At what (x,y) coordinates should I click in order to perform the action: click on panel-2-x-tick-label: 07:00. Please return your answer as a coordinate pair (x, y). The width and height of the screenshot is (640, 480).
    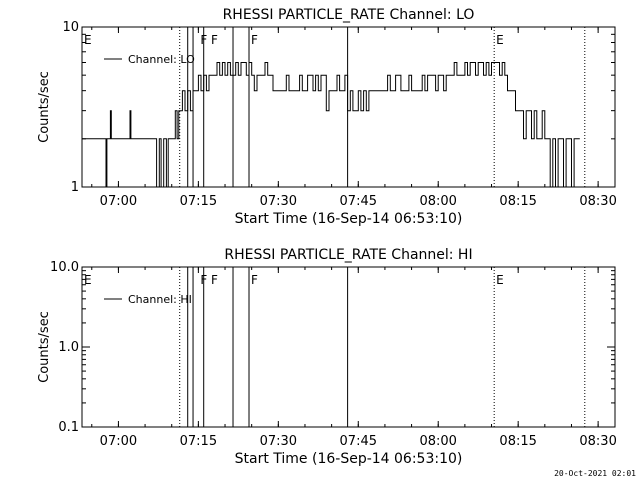
    Looking at the image, I should click on (118, 441).